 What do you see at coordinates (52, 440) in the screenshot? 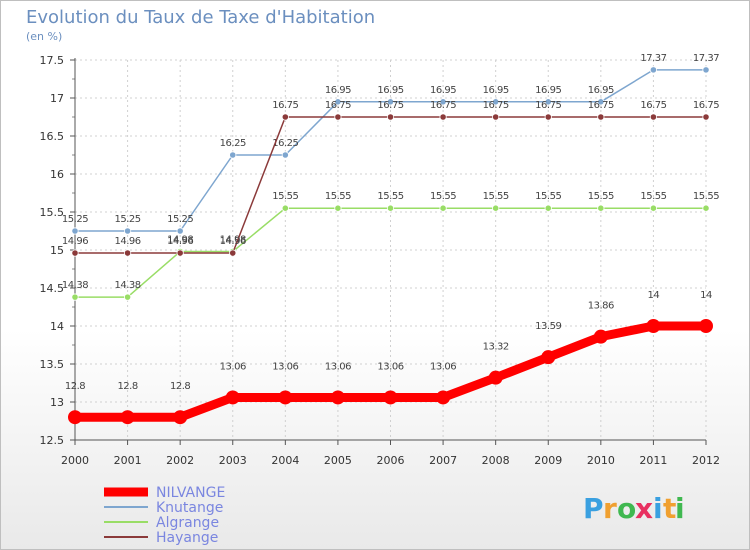
I see `y-tick-label: 12.5` at bounding box center [52, 440].